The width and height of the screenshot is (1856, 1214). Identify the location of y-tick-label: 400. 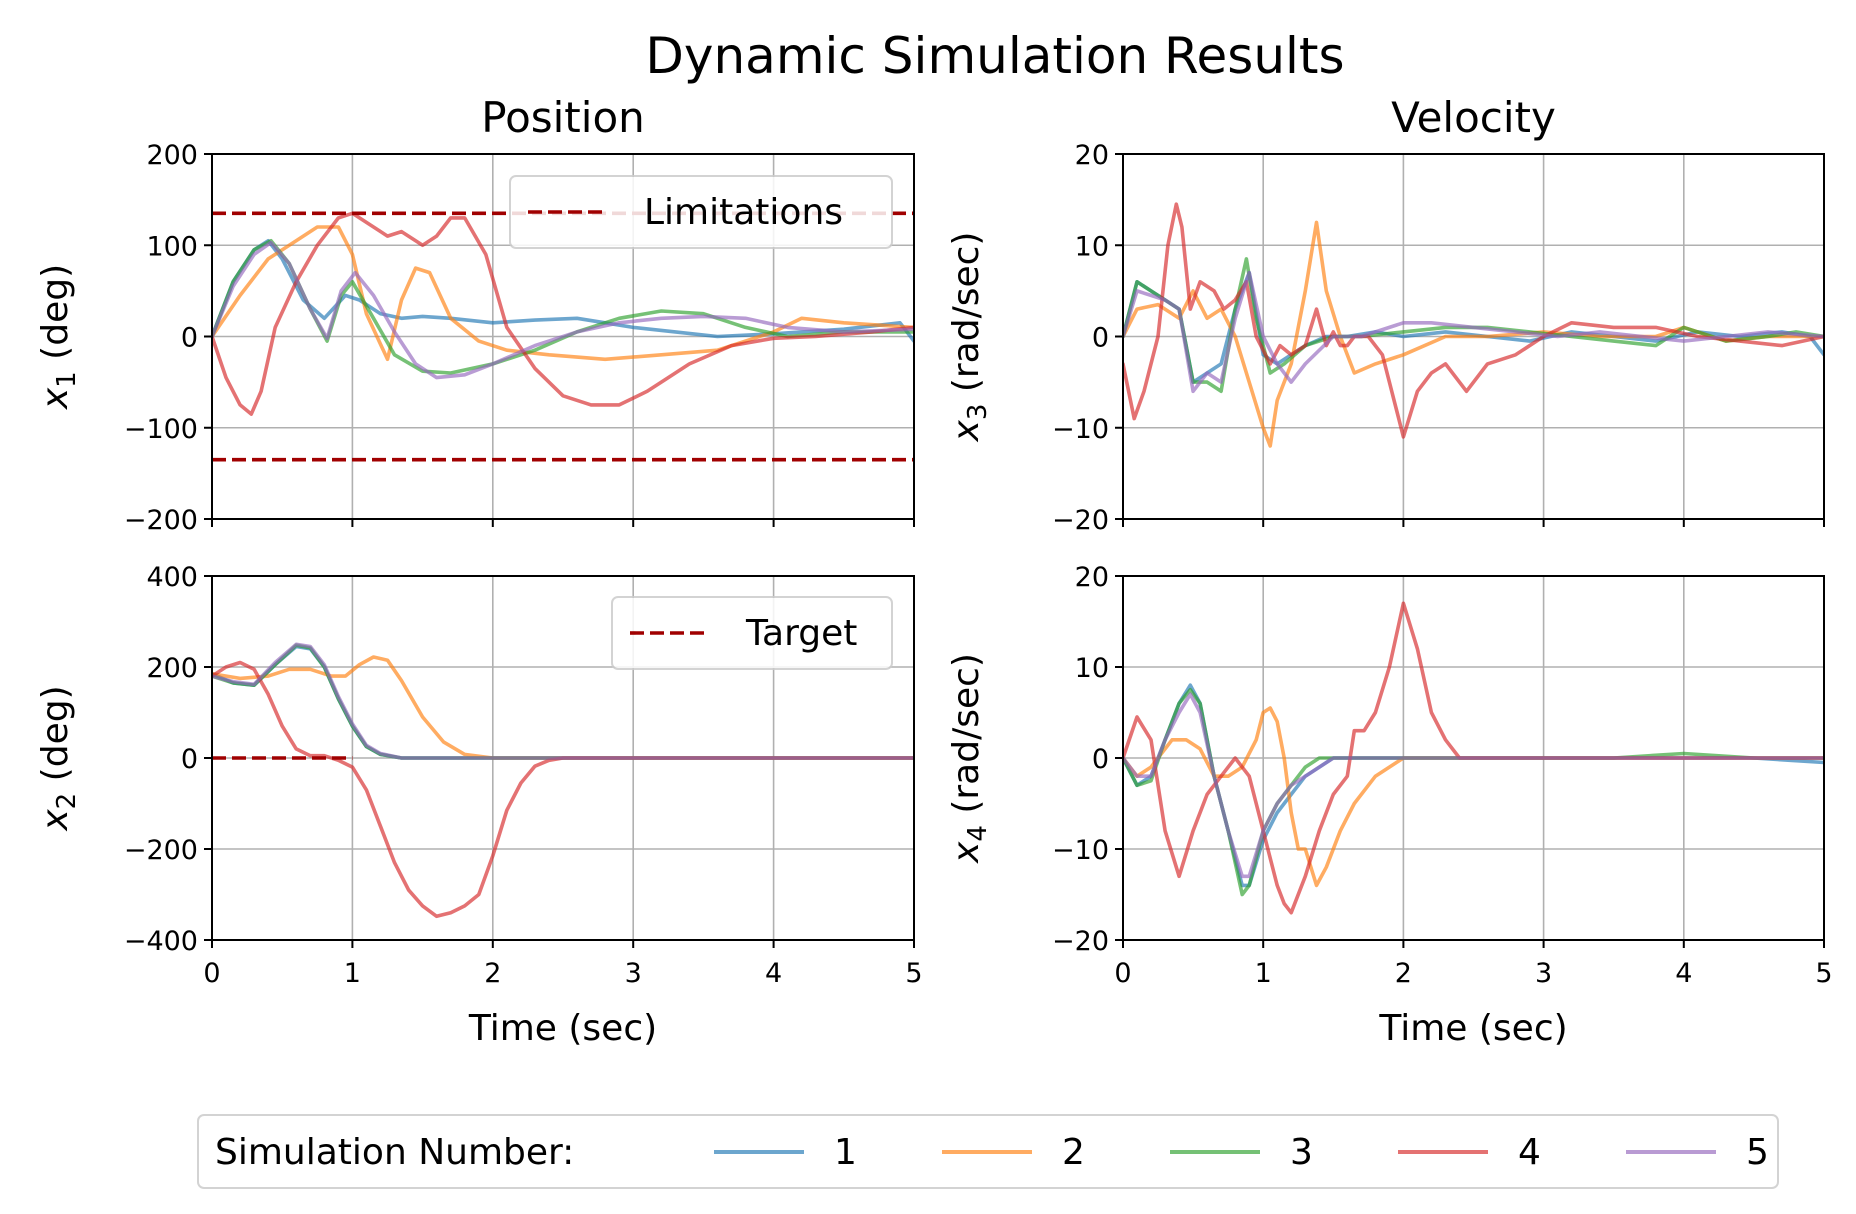
(172, 577).